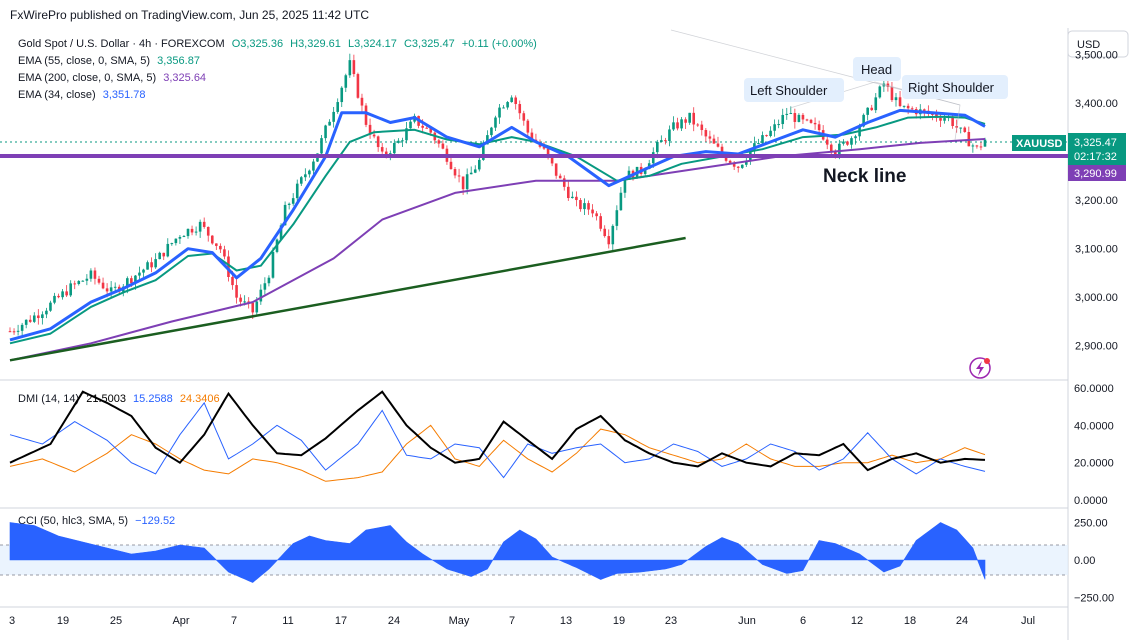  I want to click on symbol-line: Gold Spot / U.S. Dollar · 4h · FOREXCOM, so click(121, 44).